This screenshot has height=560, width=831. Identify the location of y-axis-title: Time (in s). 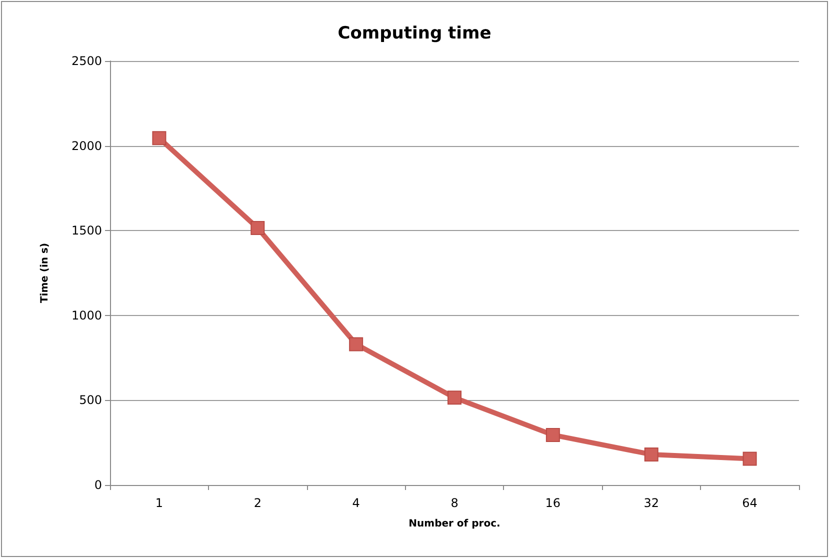
(45, 273).